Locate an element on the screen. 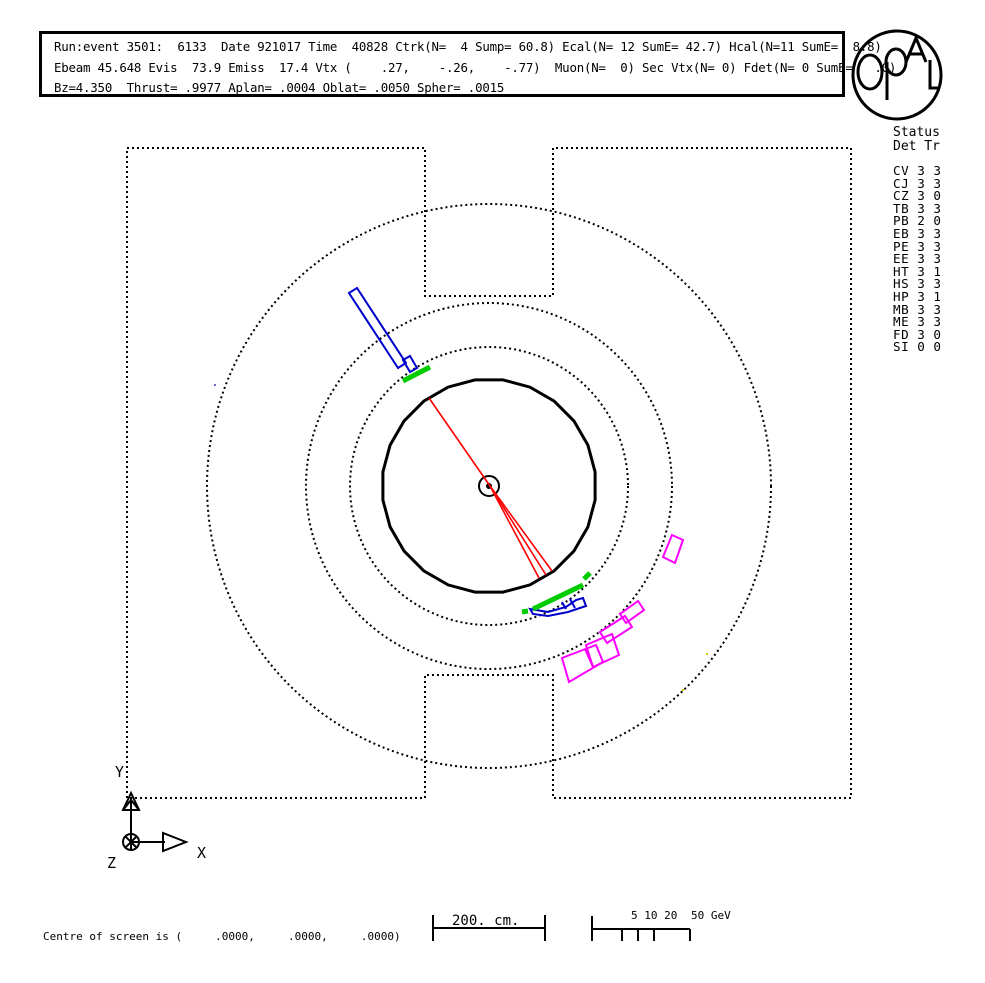  opal-logo is located at coordinates (897, 75).